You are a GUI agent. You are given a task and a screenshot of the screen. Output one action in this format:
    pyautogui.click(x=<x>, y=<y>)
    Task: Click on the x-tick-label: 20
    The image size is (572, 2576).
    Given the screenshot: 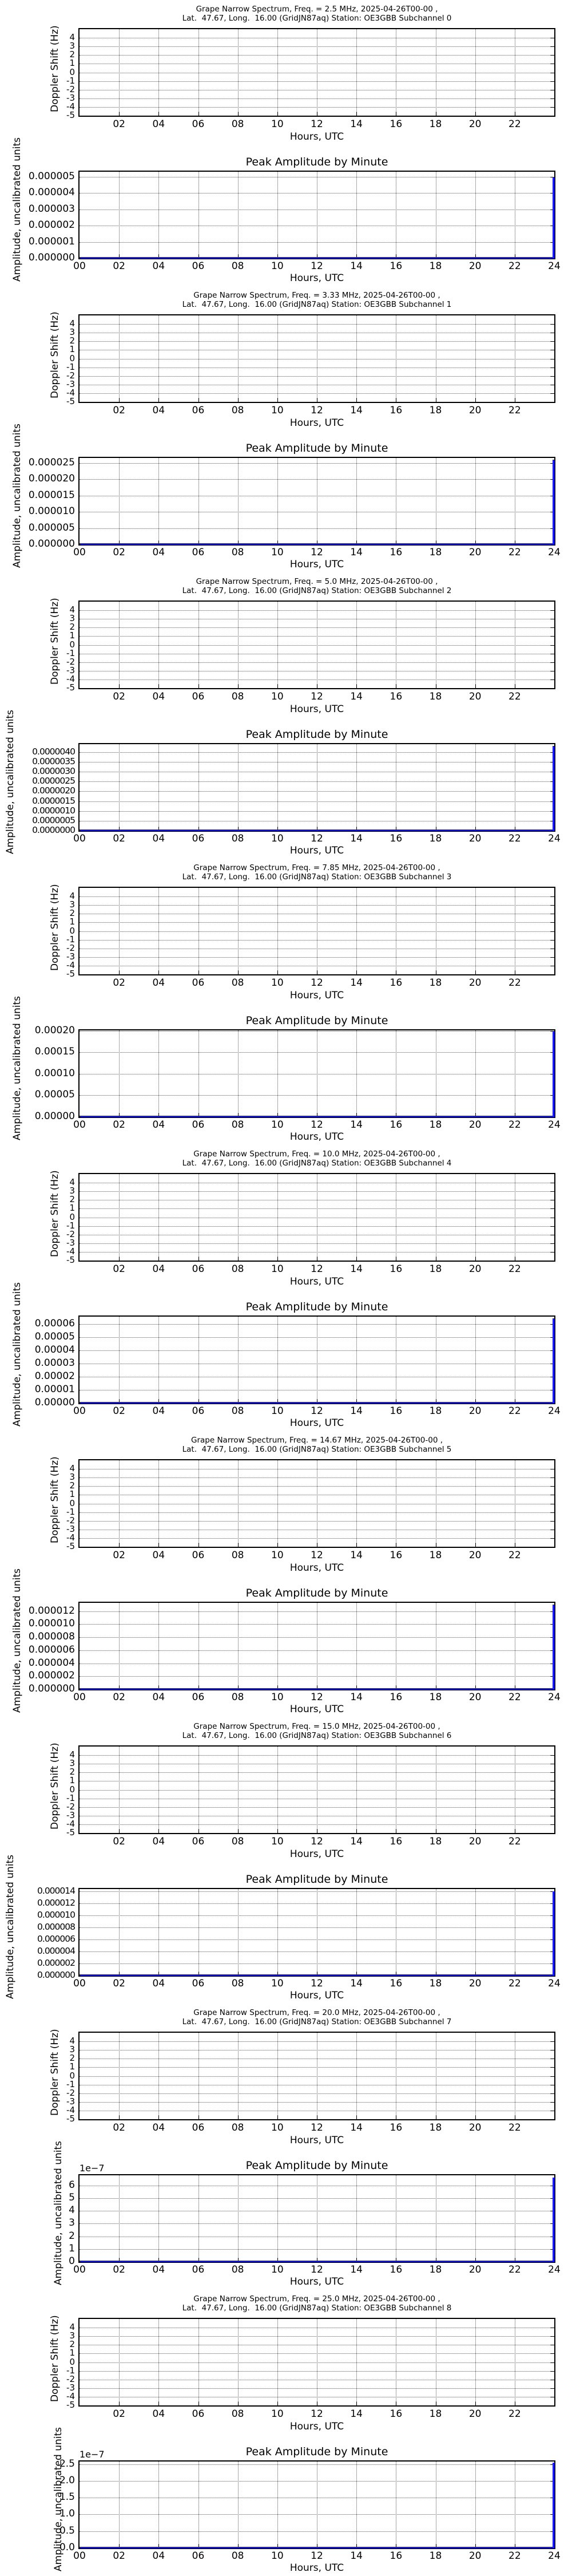 What is the action you would take?
    pyautogui.click(x=475, y=2414)
    